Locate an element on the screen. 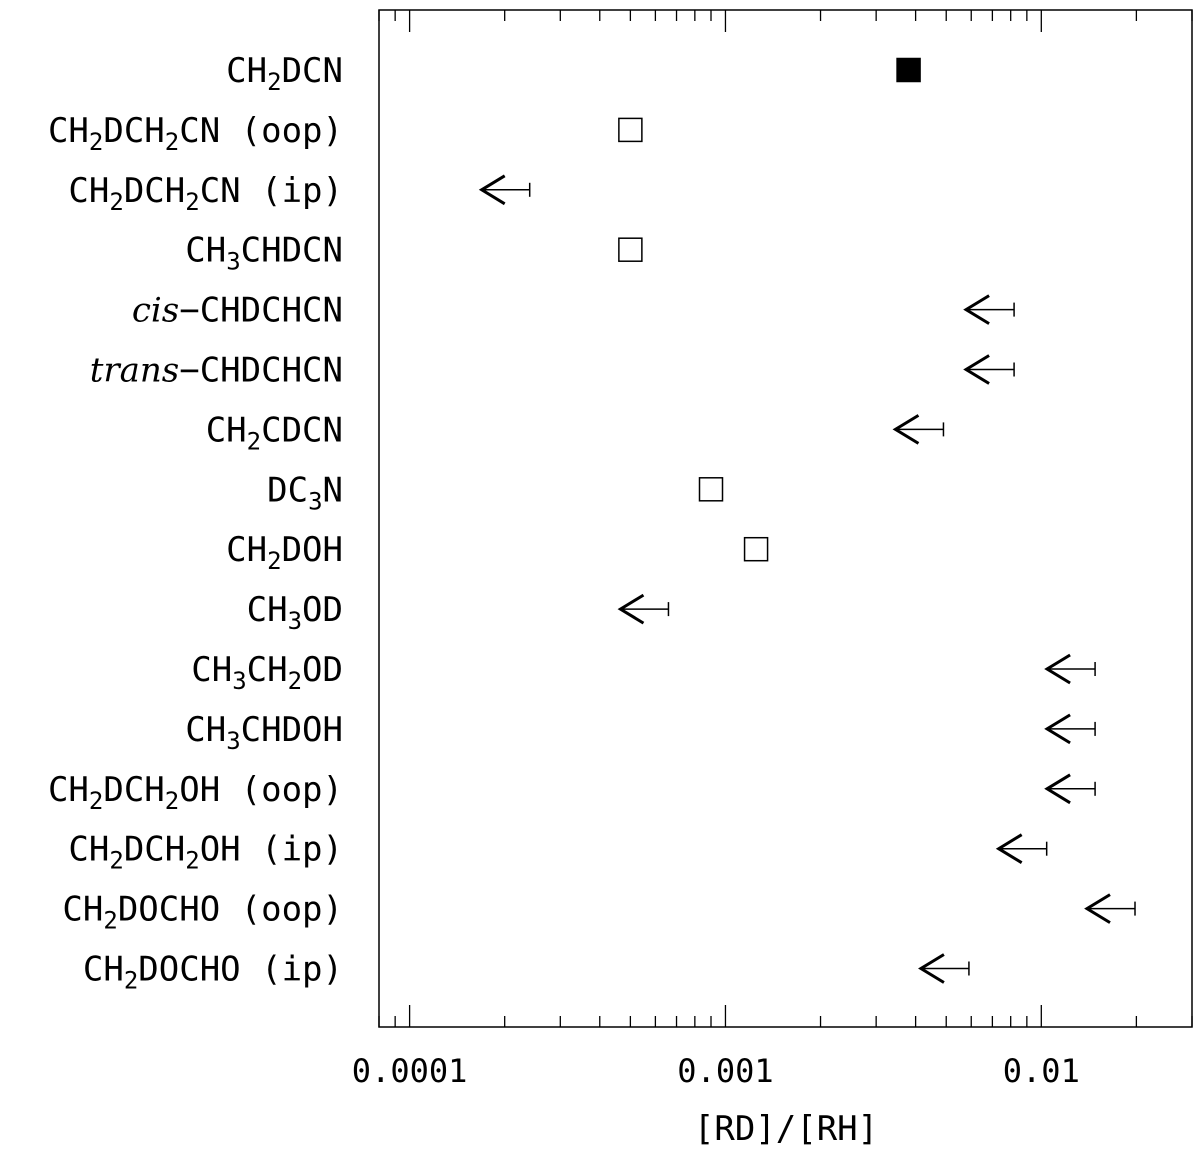  label-segment: CN (ip) is located at coordinates (271, 191).